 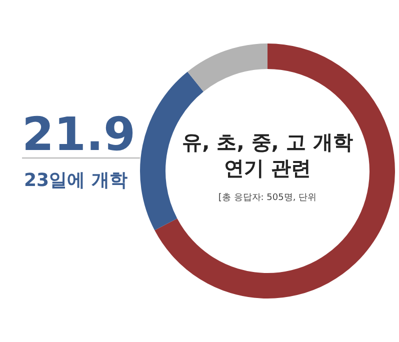 What do you see at coordinates (267, 198) in the screenshot?
I see `text: [총 응답자: 505명, 단위` at bounding box center [267, 198].